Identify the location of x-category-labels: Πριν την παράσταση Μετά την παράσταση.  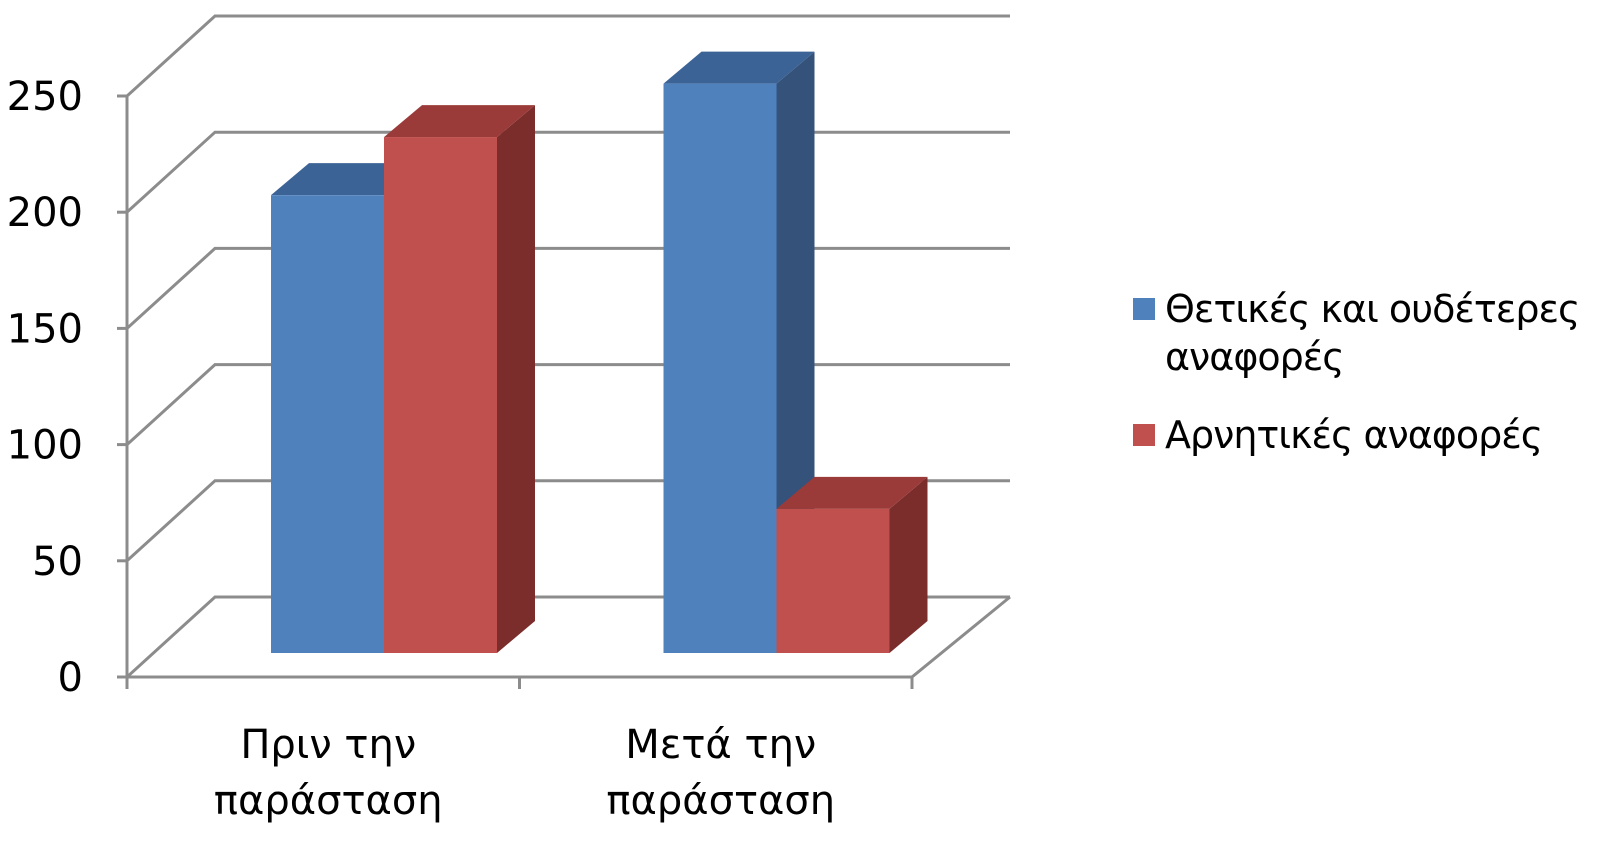
(524, 773).